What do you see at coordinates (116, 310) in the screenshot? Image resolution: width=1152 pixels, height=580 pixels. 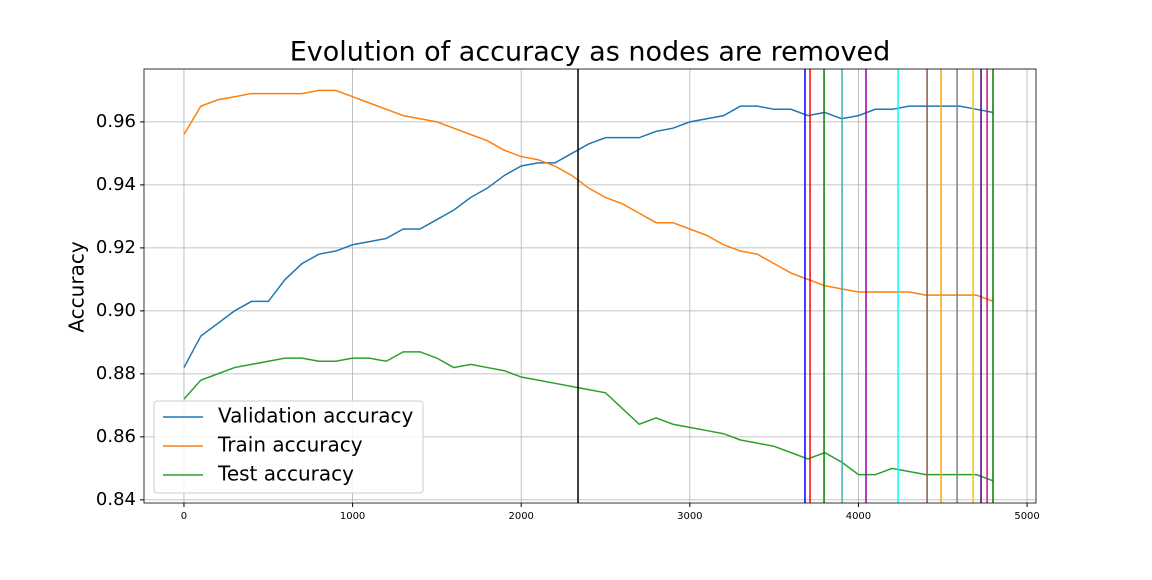 I see `y-tick-label: 0.90` at bounding box center [116, 310].